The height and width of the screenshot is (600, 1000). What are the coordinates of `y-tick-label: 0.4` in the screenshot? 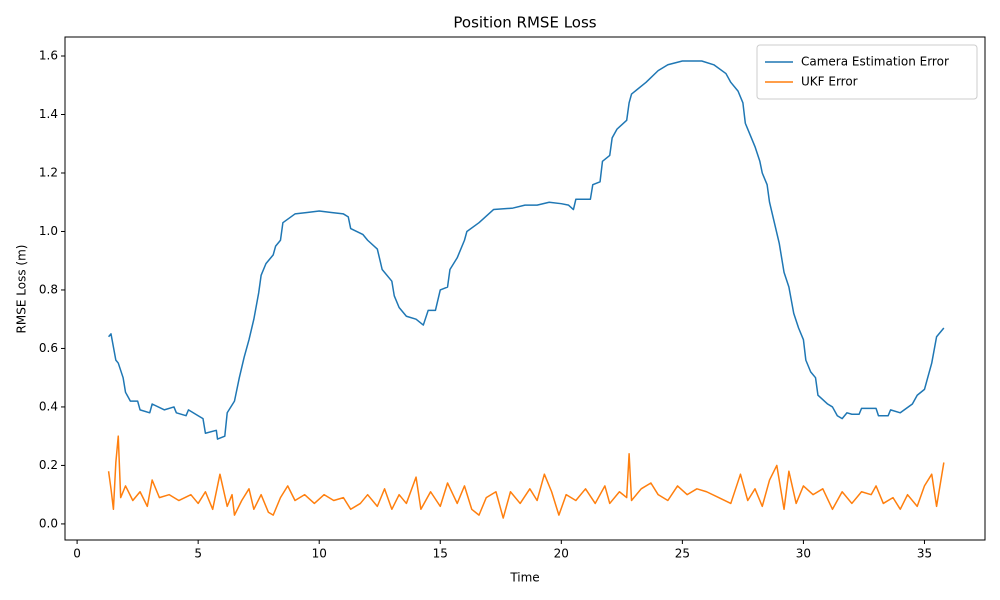 It's located at (48, 406).